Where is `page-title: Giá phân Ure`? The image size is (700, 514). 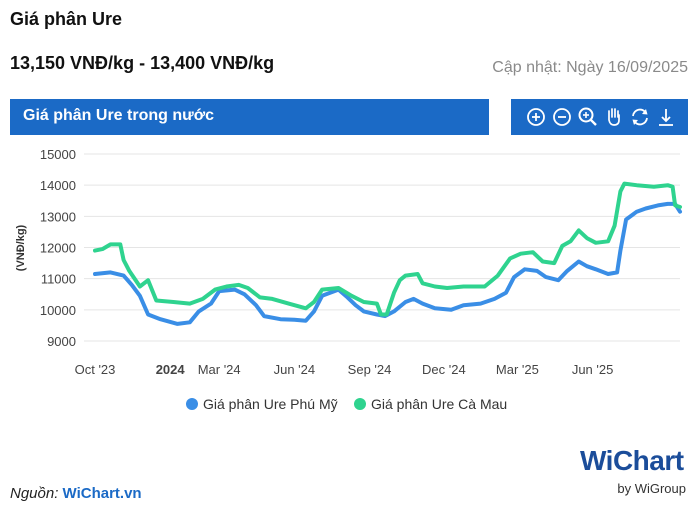 page-title: Giá phân Ure is located at coordinates (66, 19).